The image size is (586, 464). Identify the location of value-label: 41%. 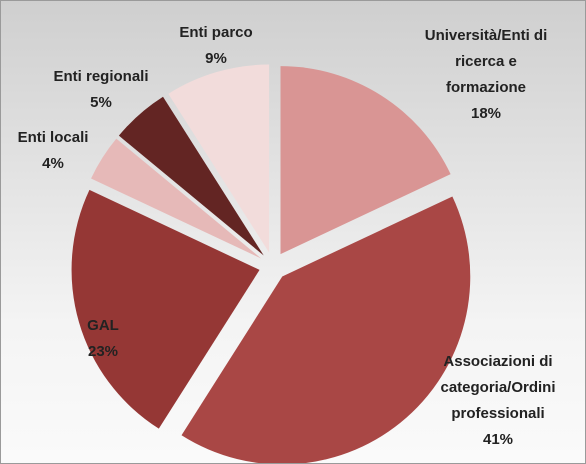
(498, 439).